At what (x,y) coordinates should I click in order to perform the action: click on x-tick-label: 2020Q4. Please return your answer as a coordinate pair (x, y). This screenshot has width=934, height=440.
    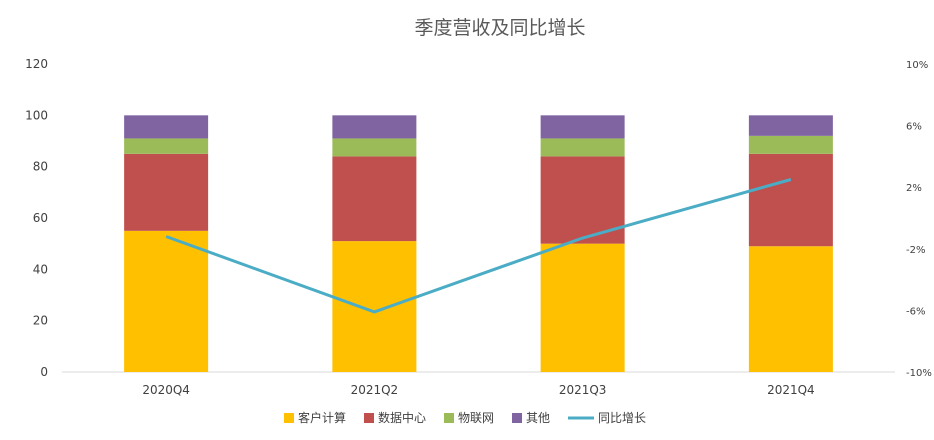
    Looking at the image, I should click on (166, 390).